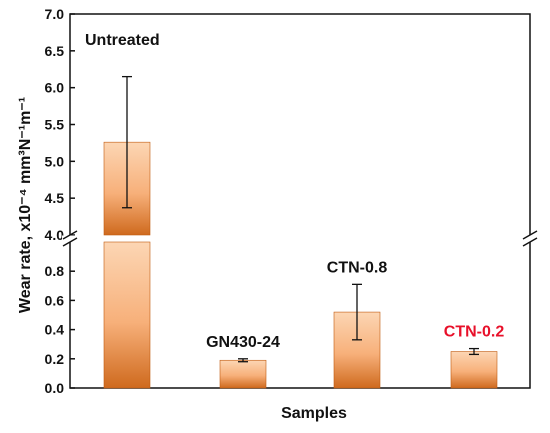  I want to click on y-tick-label: 6.5, so click(55, 51).